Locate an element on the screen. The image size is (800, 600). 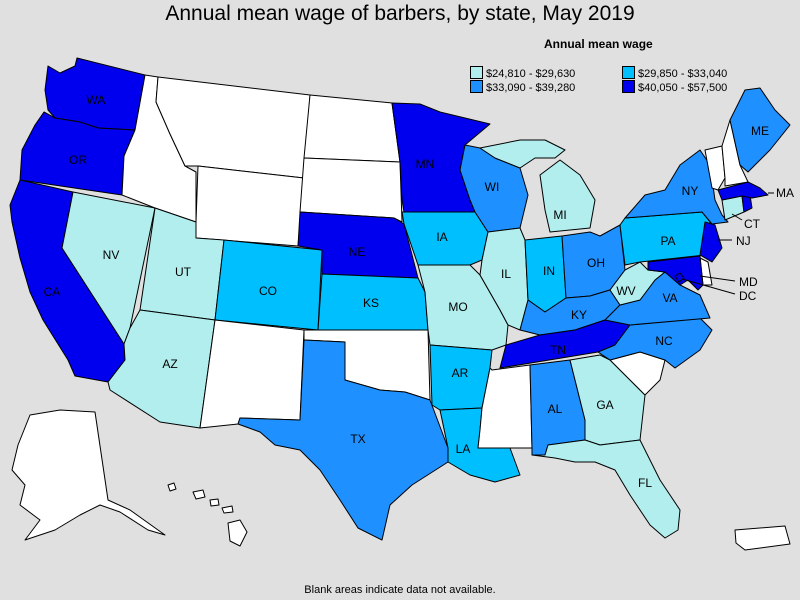
label-wv: WV is located at coordinates (625, 291).